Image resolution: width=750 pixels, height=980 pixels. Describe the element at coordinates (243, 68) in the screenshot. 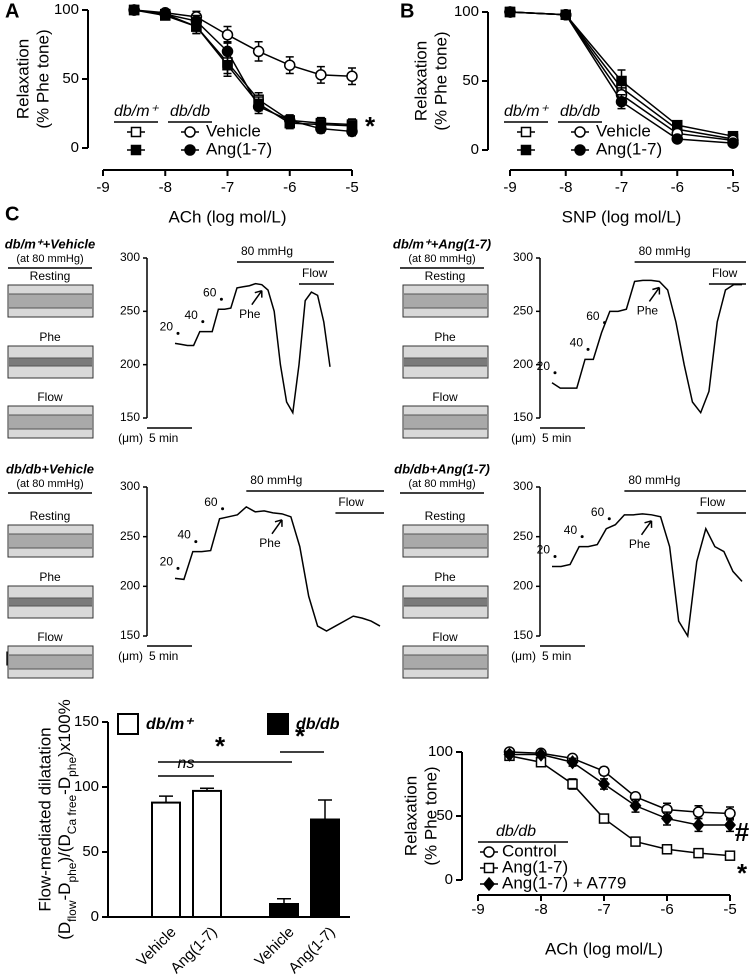

I see `series-line` at that location.